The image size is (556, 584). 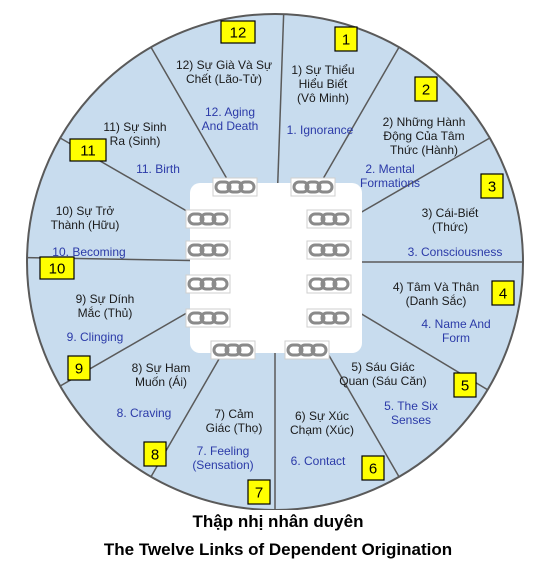 I want to click on link-1-vietnamese-label: 1) Sự Thiểu, so click(x=322, y=70).